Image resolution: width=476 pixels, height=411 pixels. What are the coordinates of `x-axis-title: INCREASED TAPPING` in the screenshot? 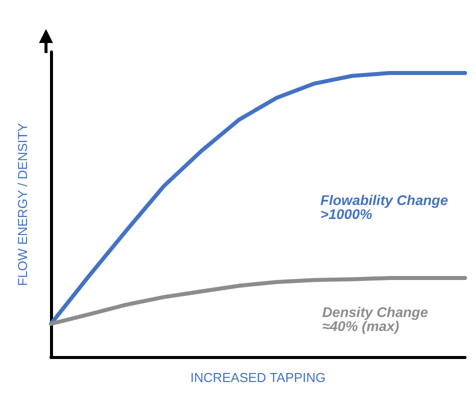 It's located at (258, 377).